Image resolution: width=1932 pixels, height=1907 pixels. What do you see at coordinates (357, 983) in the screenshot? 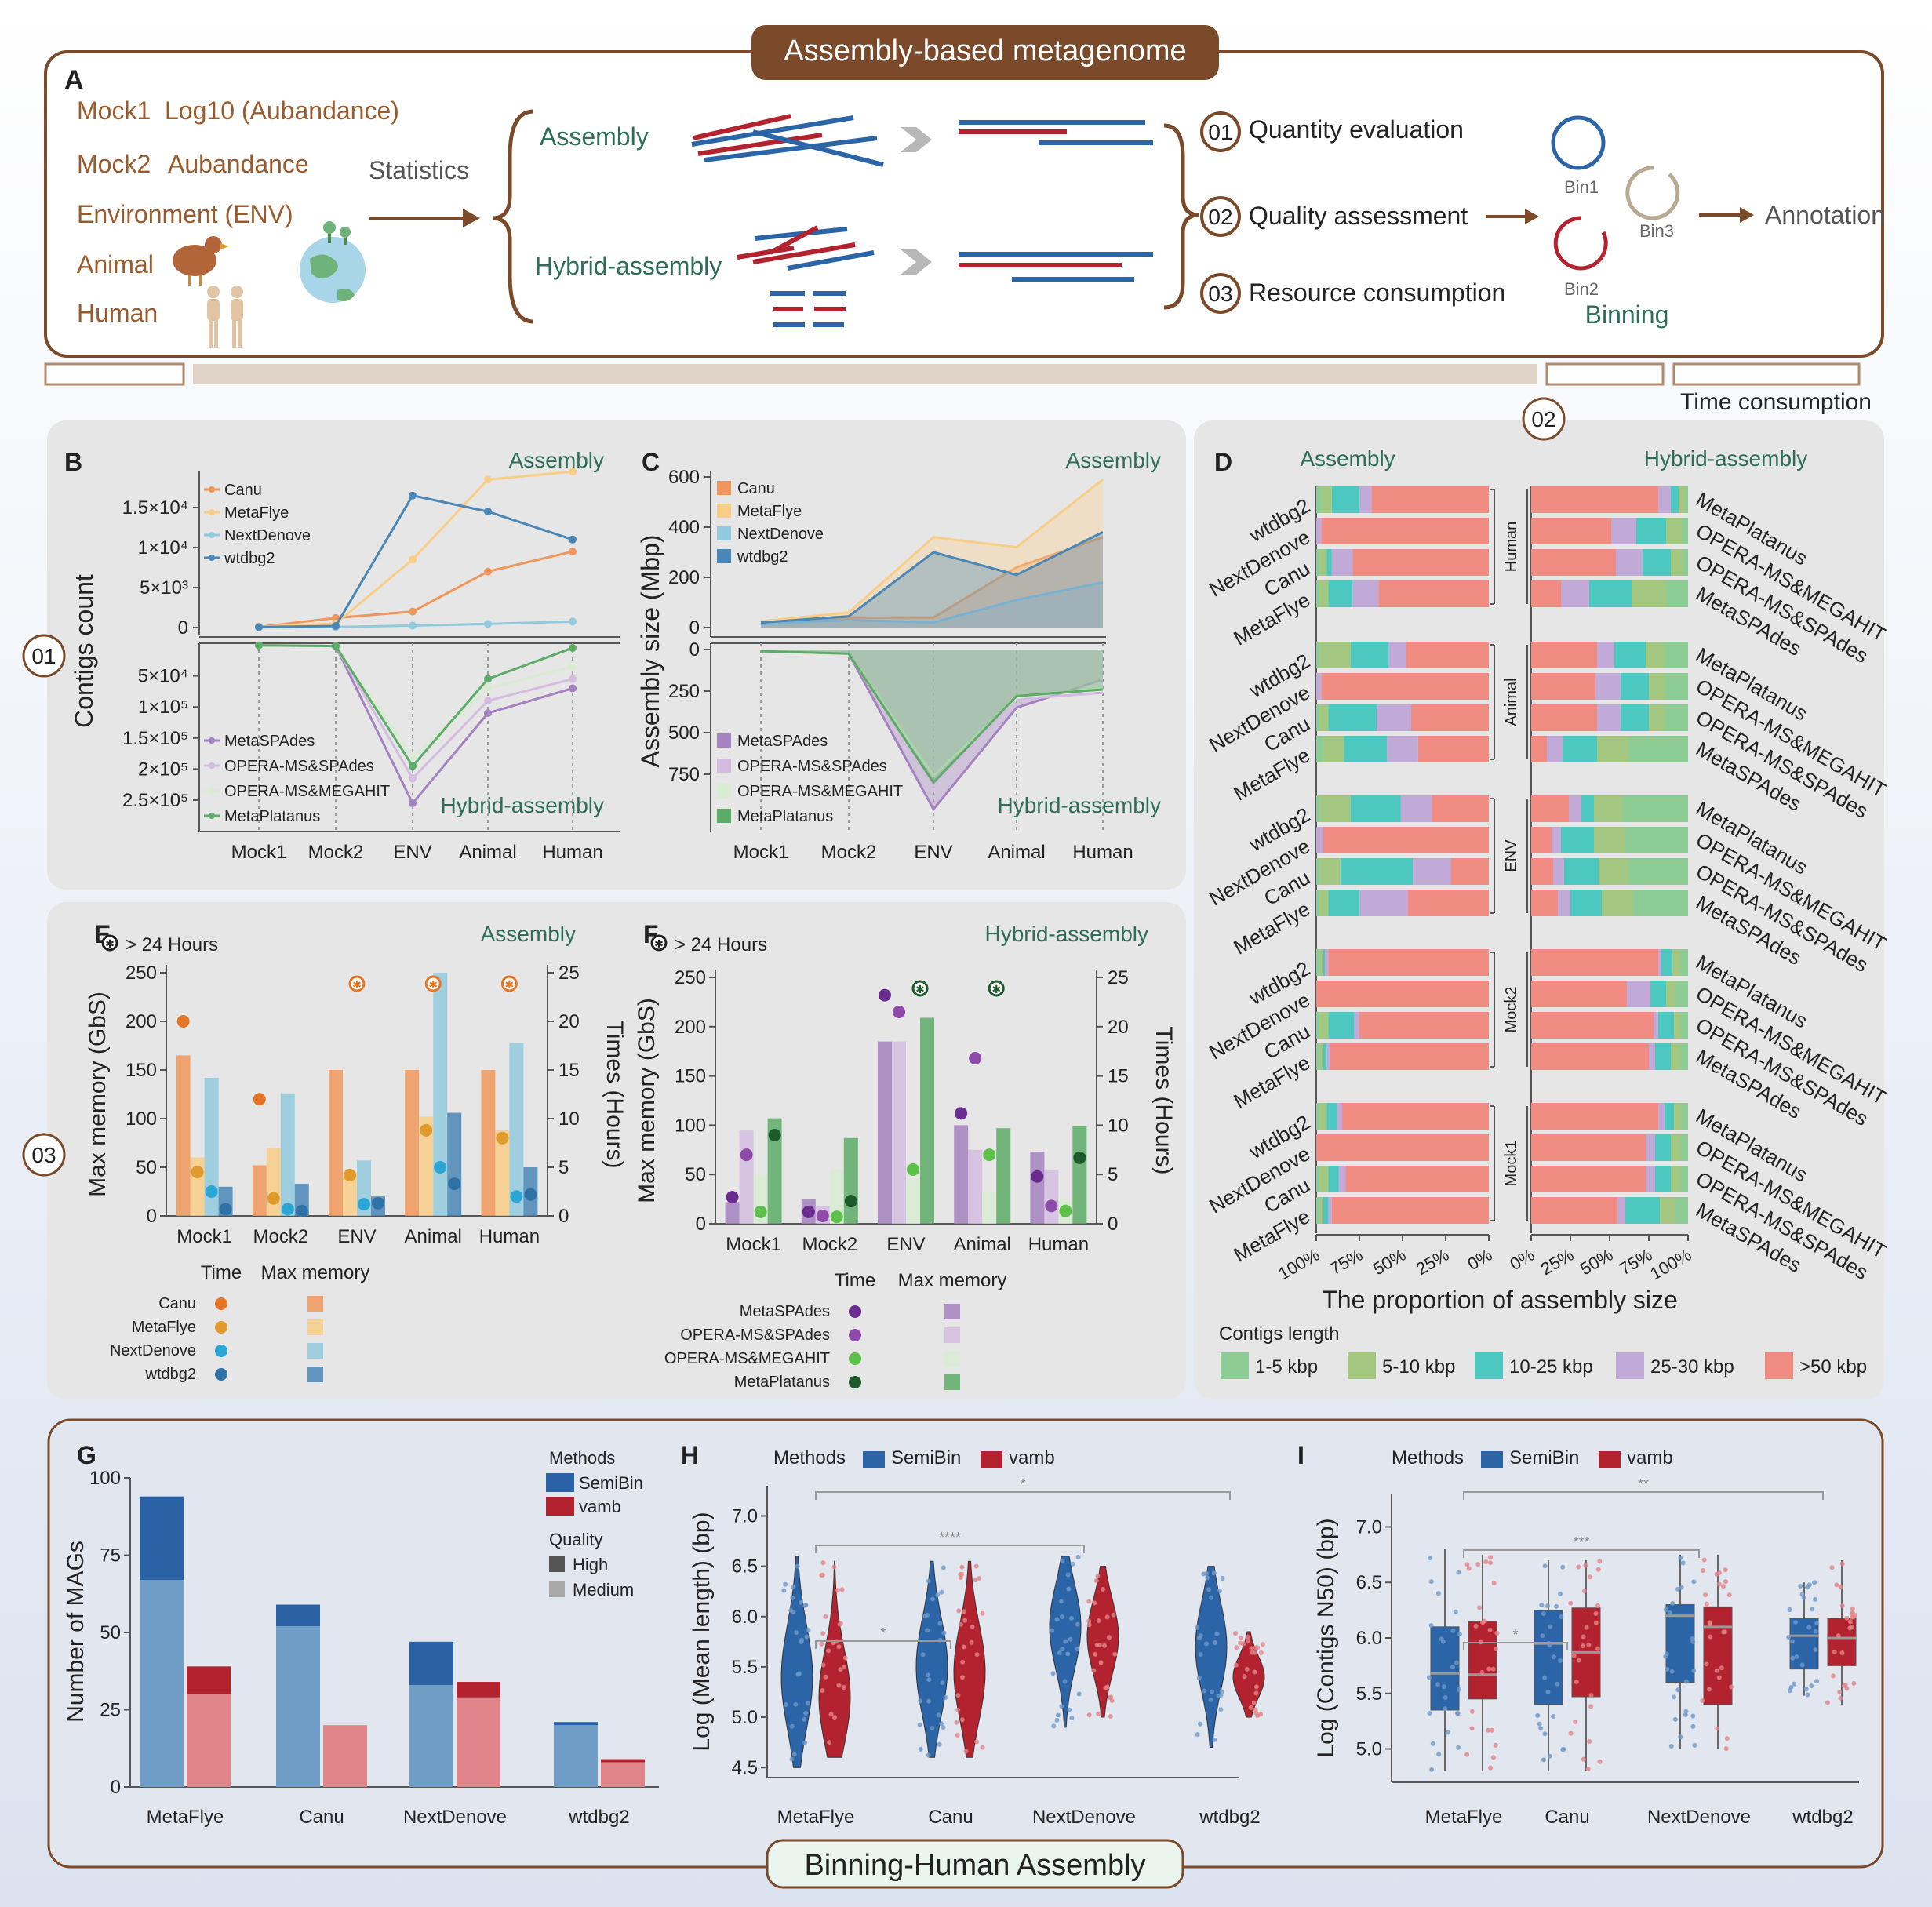
I see `E-over-24h-marker` at bounding box center [357, 983].